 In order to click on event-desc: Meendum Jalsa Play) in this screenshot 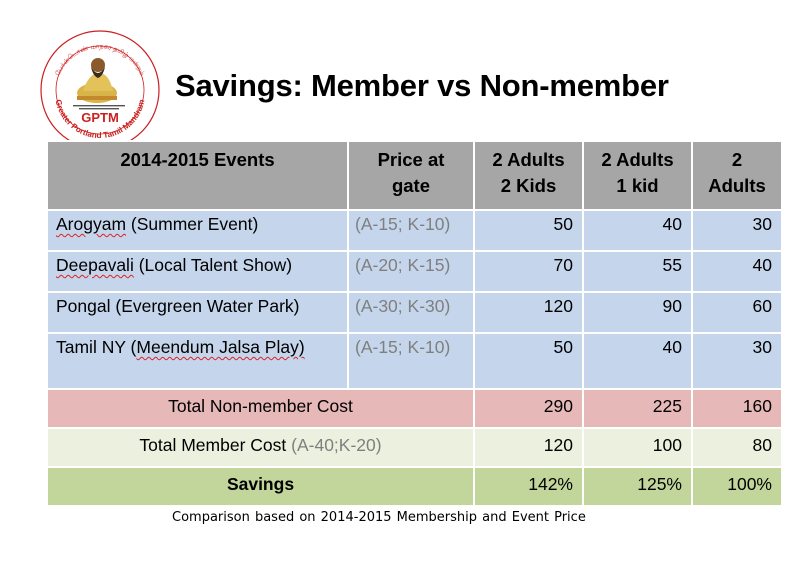, I will do `click(220, 347)`.